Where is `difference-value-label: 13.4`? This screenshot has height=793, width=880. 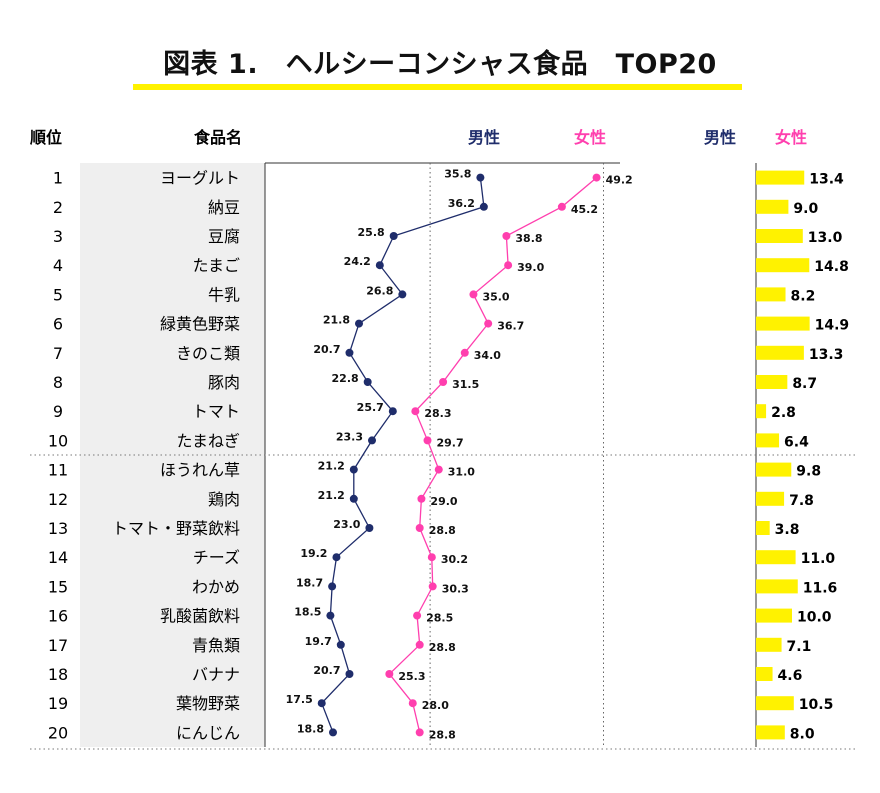
difference-value-label: 13.4 is located at coordinates (826, 180).